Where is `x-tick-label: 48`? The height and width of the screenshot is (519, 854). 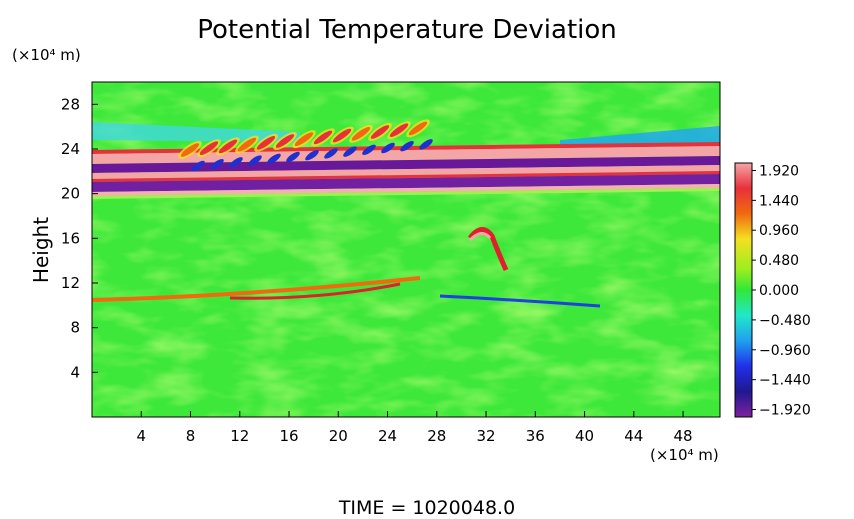 x-tick-label: 48 is located at coordinates (683, 436).